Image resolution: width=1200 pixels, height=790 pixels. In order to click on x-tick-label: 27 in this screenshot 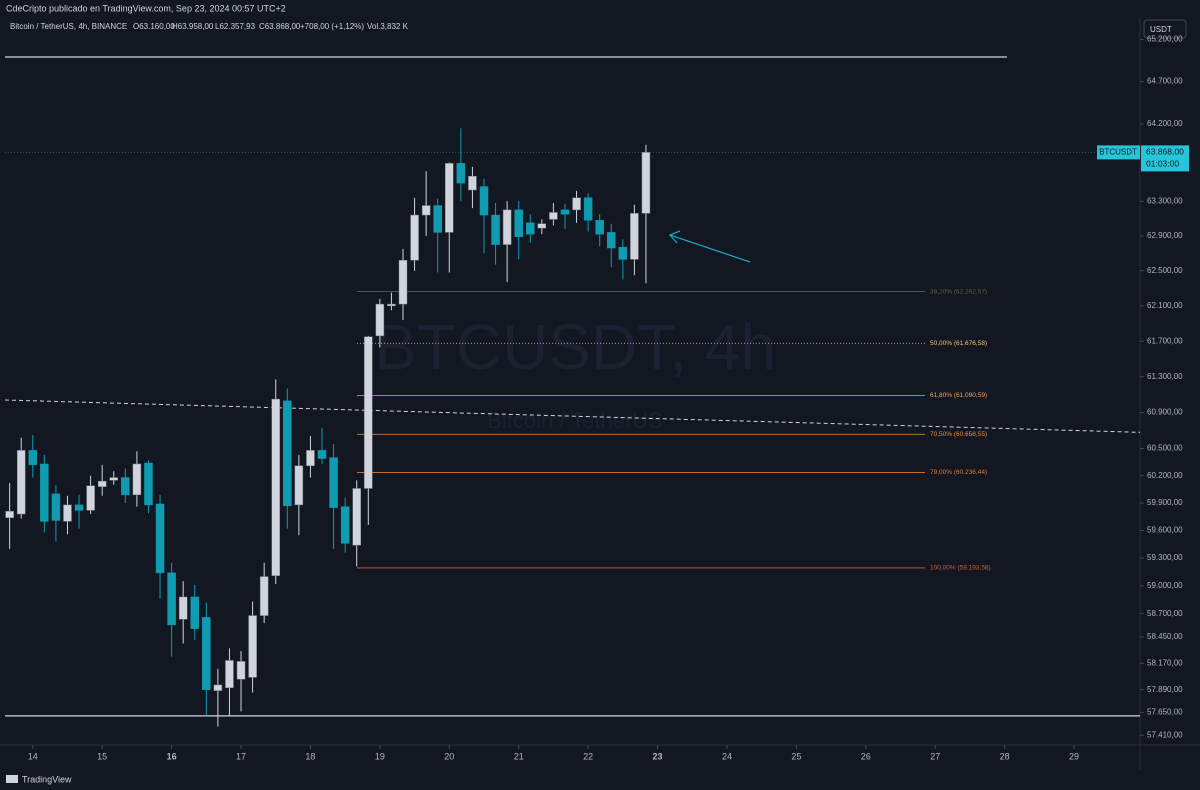, I will do `click(935, 756)`.